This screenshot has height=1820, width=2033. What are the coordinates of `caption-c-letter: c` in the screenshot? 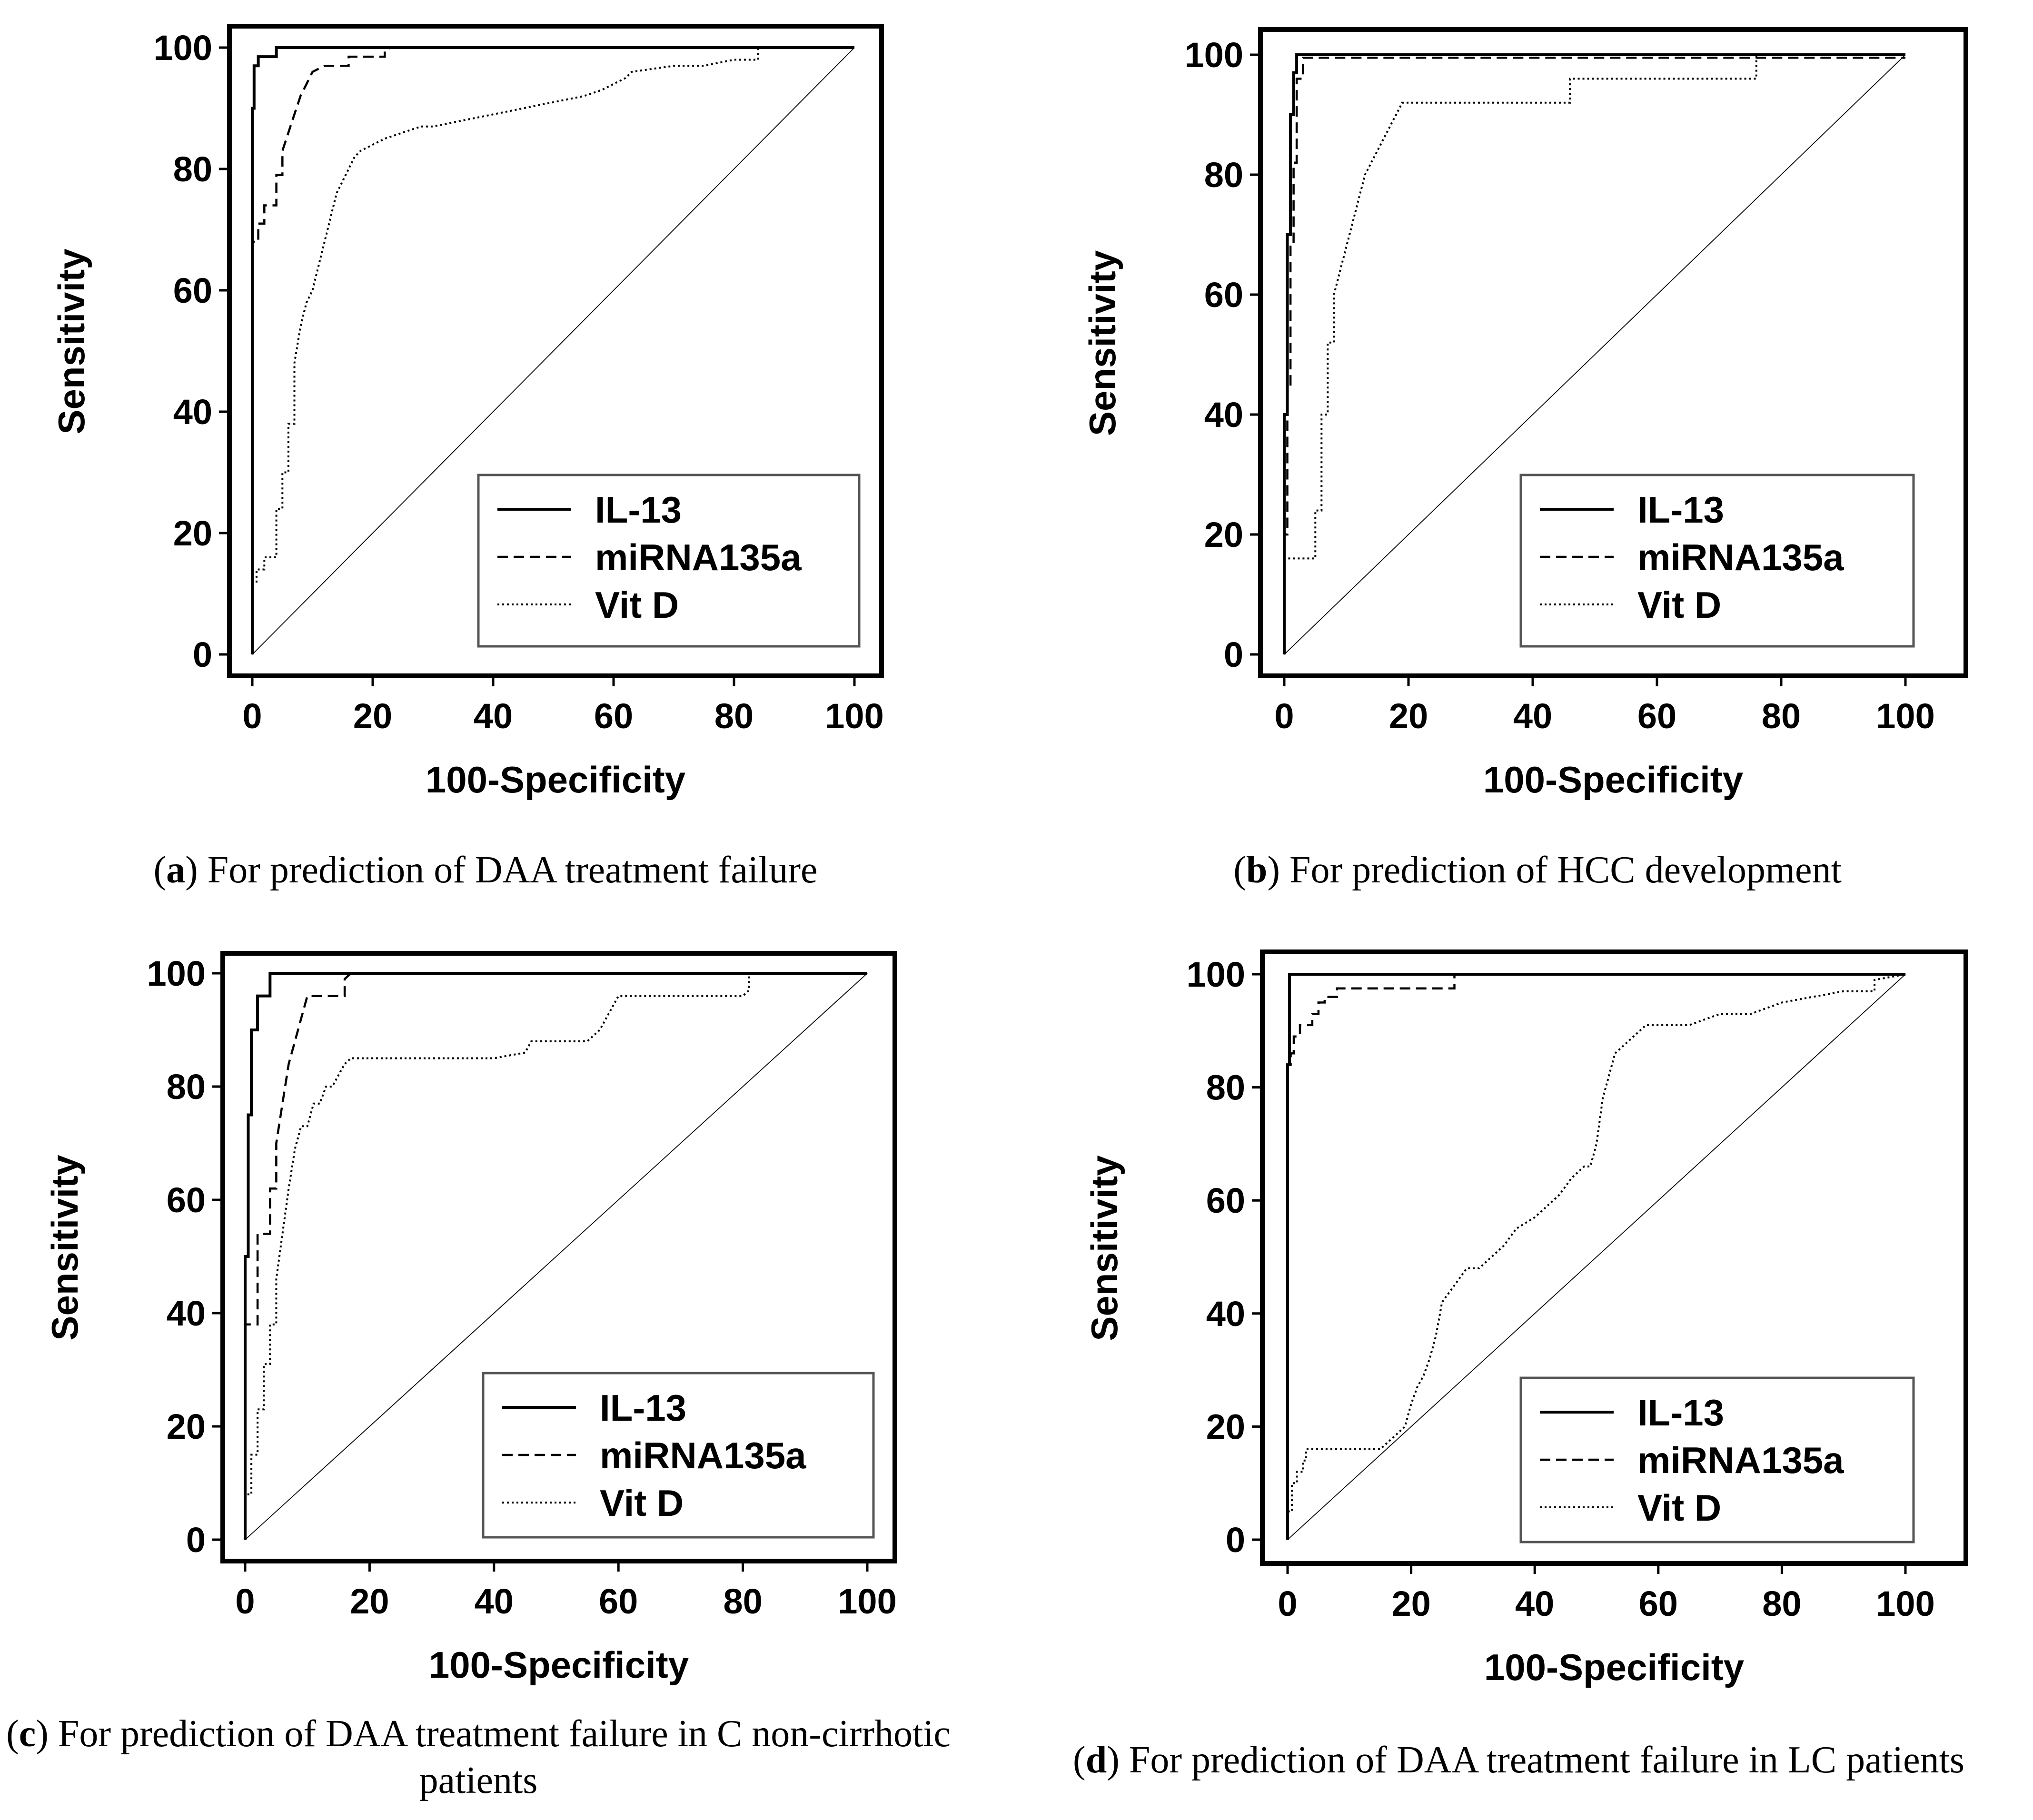 It's located at (27, 1734).